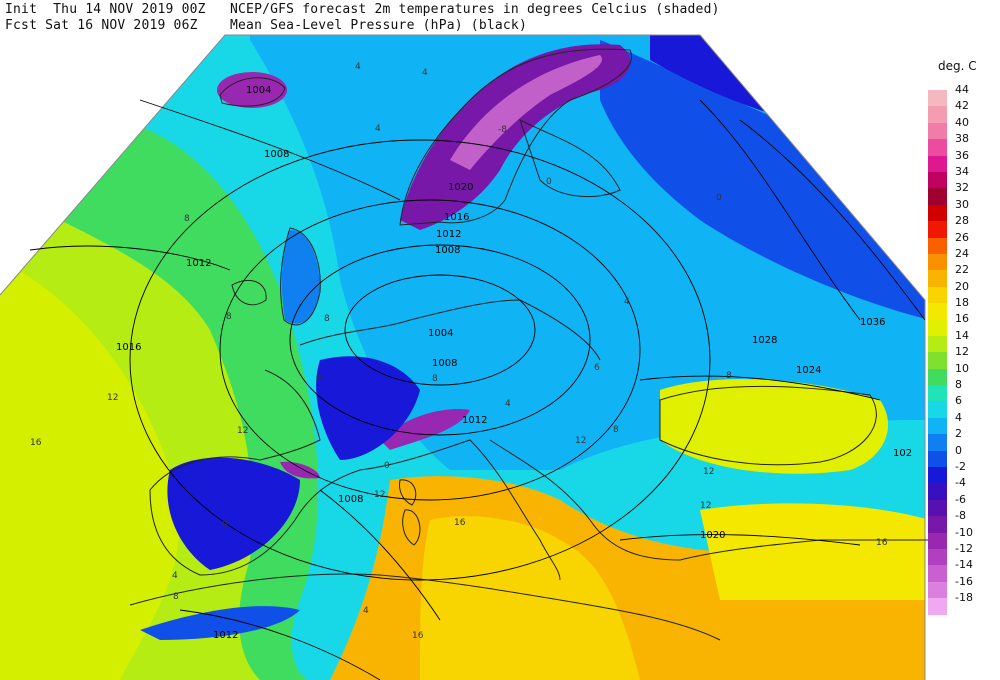  I want to click on colorbar-entry: 0, so click(958, 455).